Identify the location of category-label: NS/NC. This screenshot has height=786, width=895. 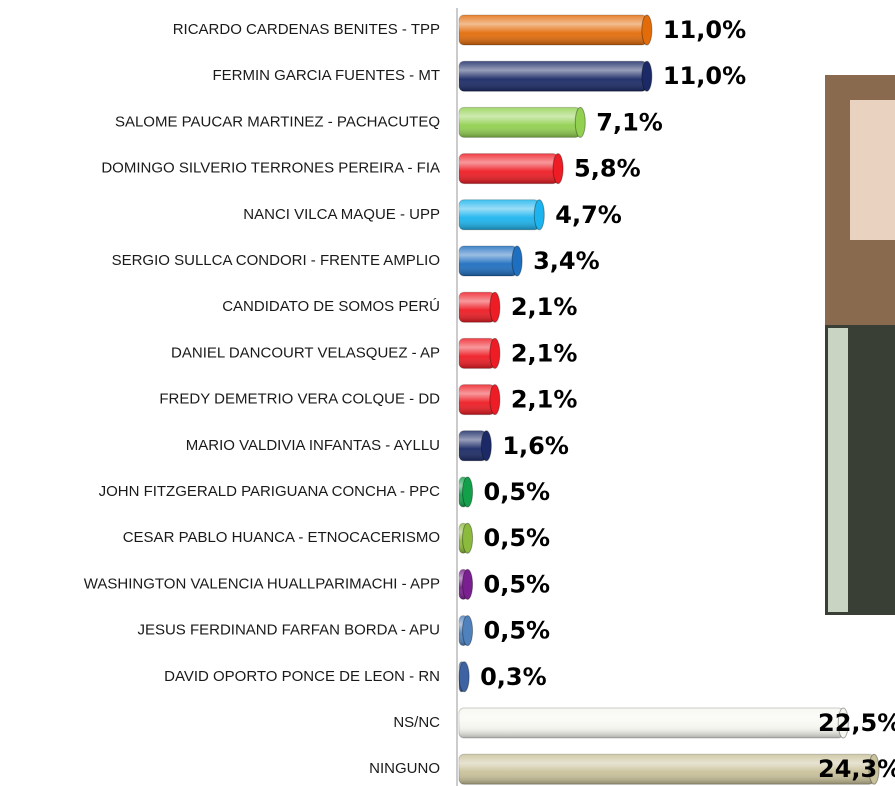
(416, 722).